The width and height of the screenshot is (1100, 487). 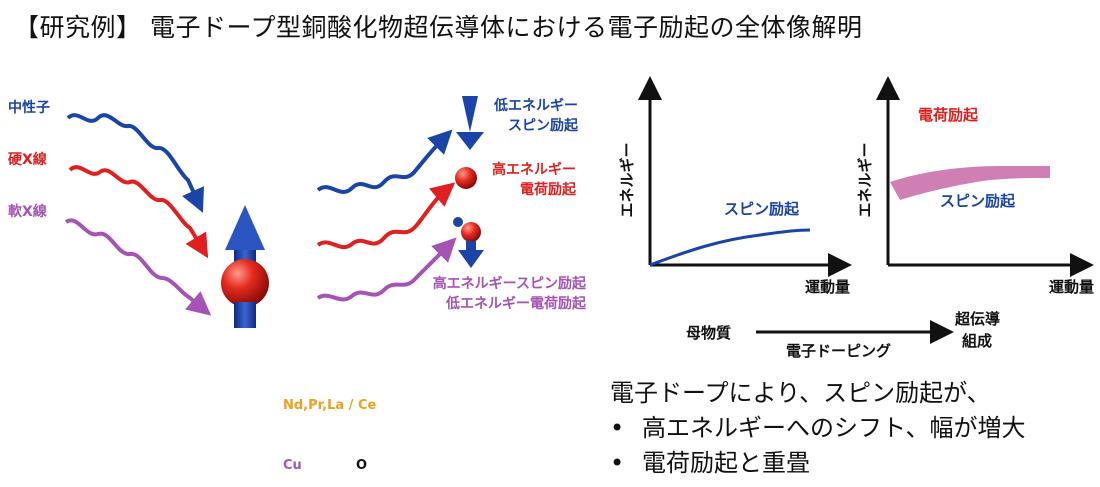 What do you see at coordinates (386, 216) in the screenshot?
I see `outgoing-wave-hard-xray` at bounding box center [386, 216].